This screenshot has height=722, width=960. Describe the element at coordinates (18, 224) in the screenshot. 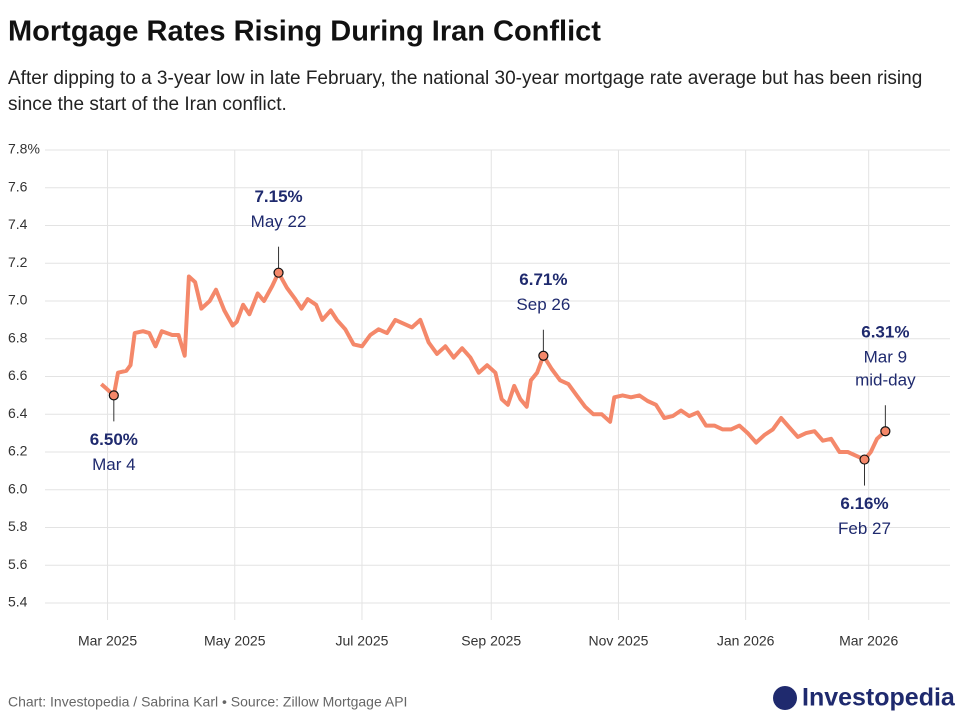

I see `y-tick-label: 7.4` at that location.